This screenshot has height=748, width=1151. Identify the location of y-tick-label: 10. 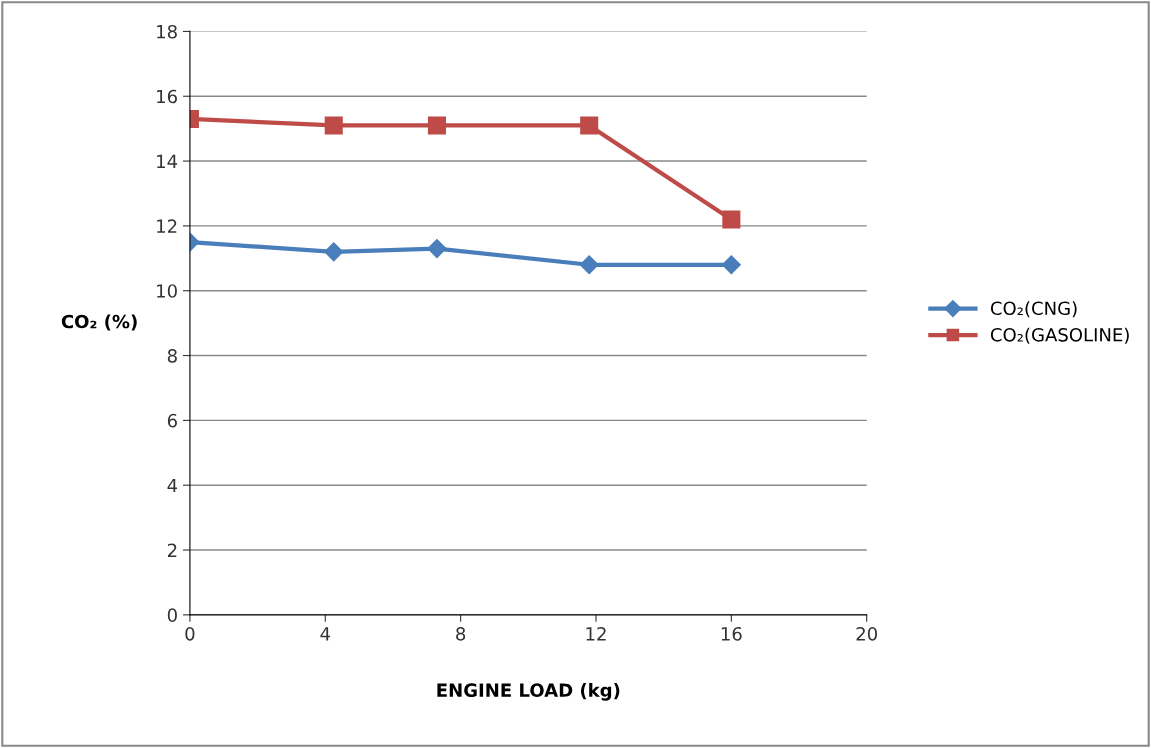
(167, 291).